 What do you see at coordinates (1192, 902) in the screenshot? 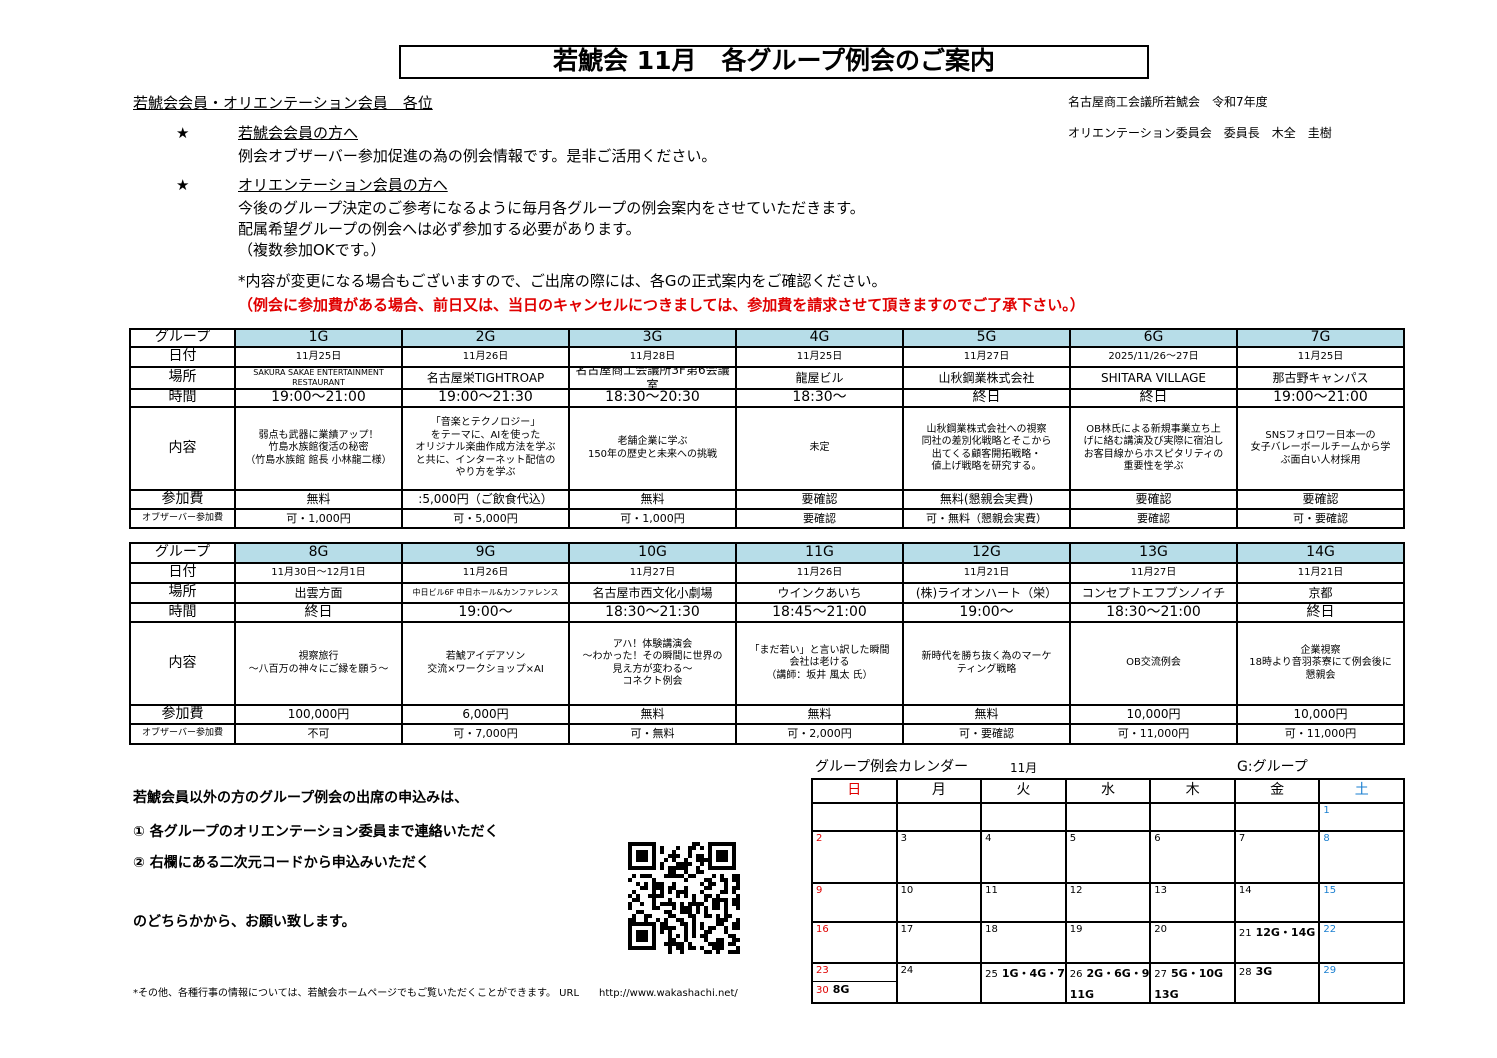
I see `calendar-cell: 13` at bounding box center [1192, 902].